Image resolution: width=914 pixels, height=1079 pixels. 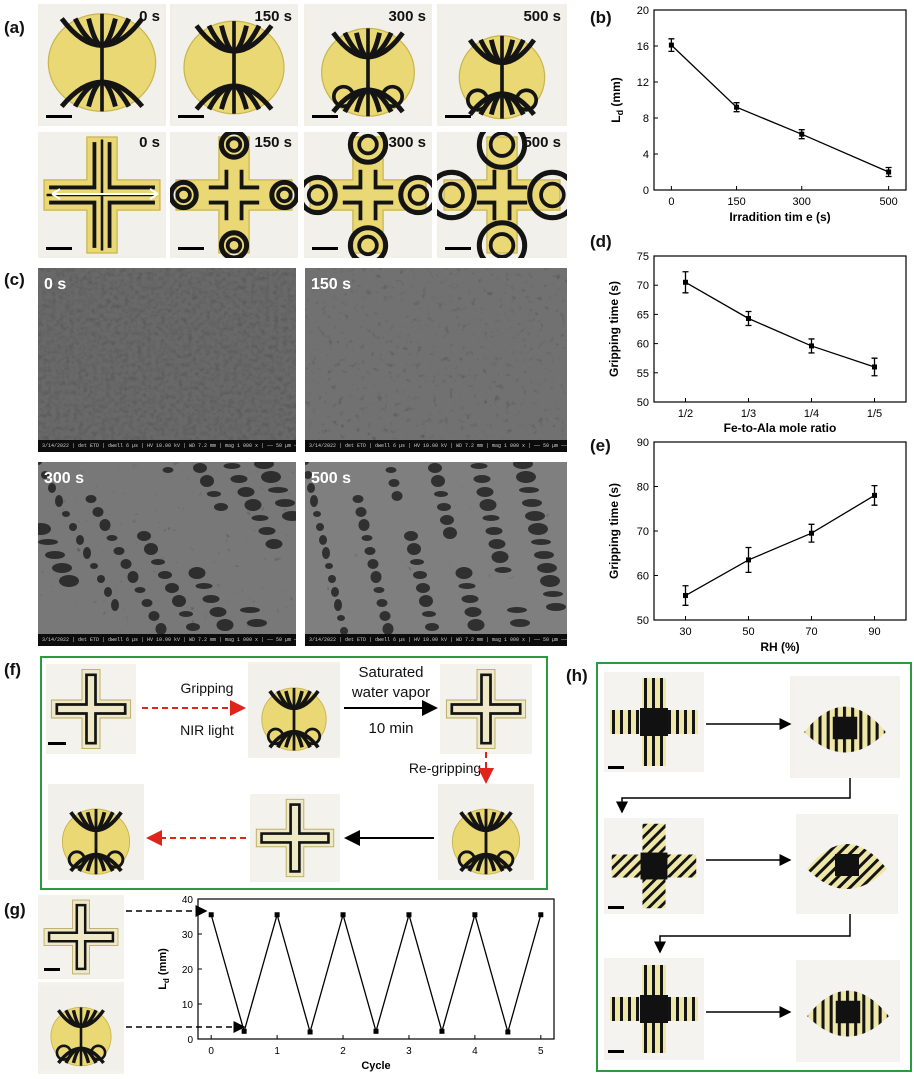 What do you see at coordinates (188, 970) in the screenshot?
I see `chart-g-ytick: 20` at bounding box center [188, 970].